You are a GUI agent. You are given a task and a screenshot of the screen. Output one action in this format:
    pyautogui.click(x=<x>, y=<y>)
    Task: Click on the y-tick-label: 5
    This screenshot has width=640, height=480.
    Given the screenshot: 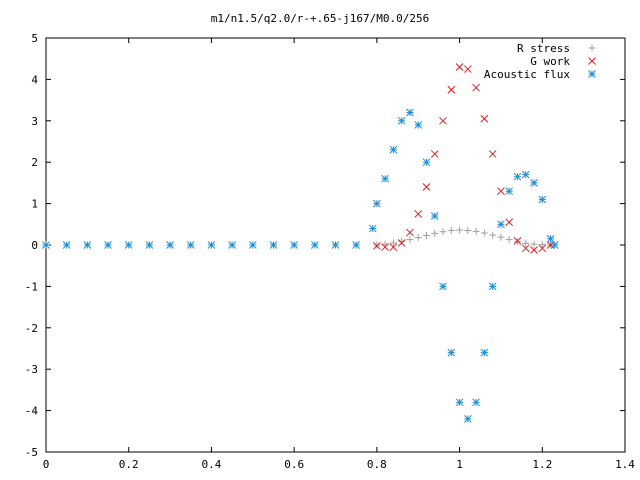 What is the action you would take?
    pyautogui.click(x=34, y=38)
    